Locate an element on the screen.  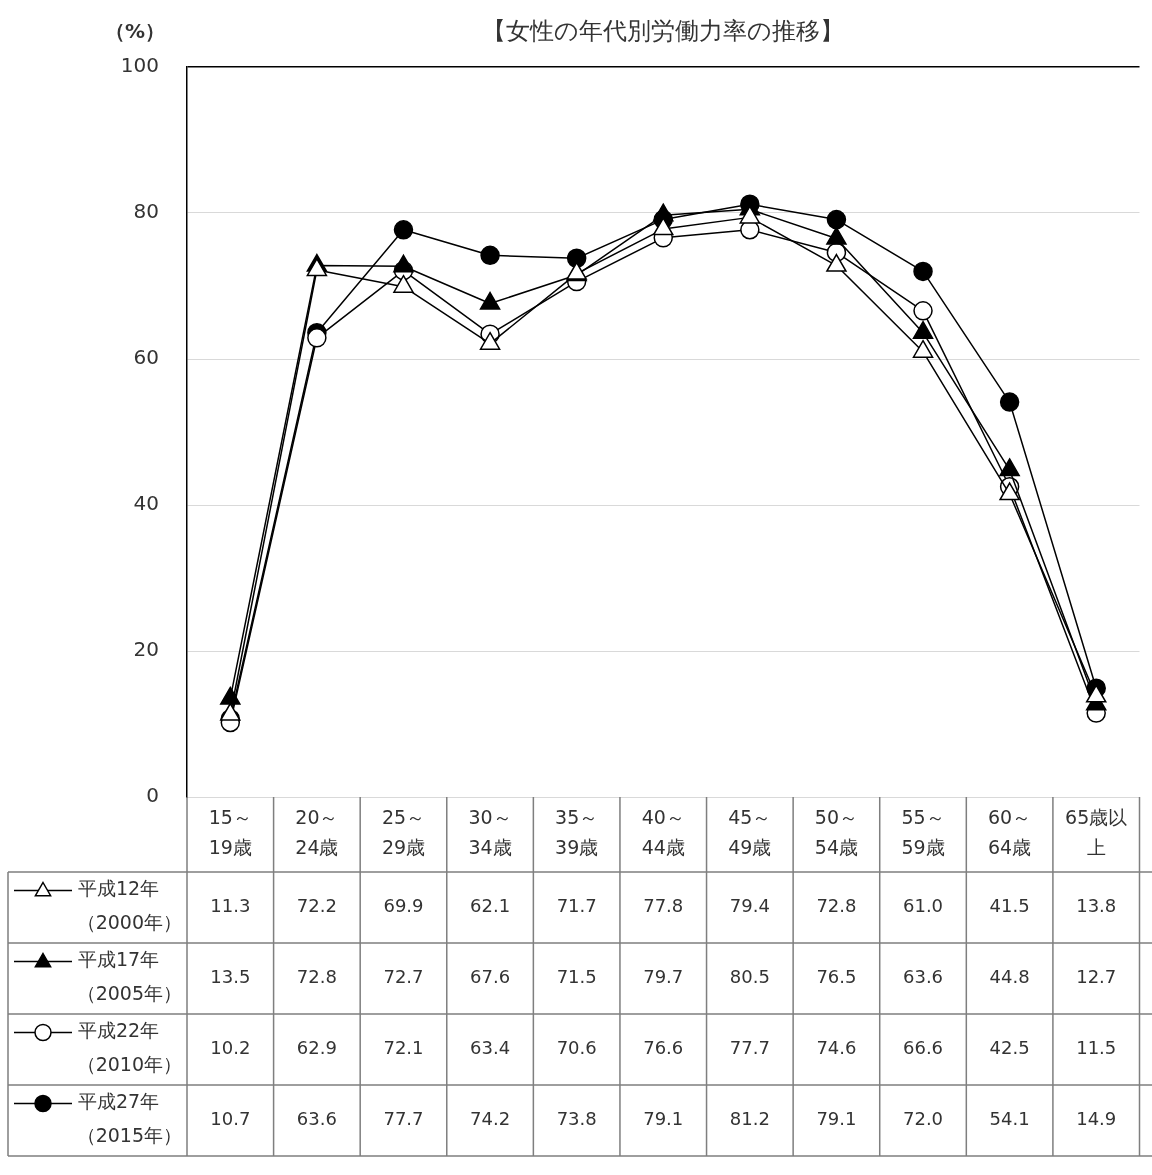
data-label: 71.5 is located at coordinates (576, 977).